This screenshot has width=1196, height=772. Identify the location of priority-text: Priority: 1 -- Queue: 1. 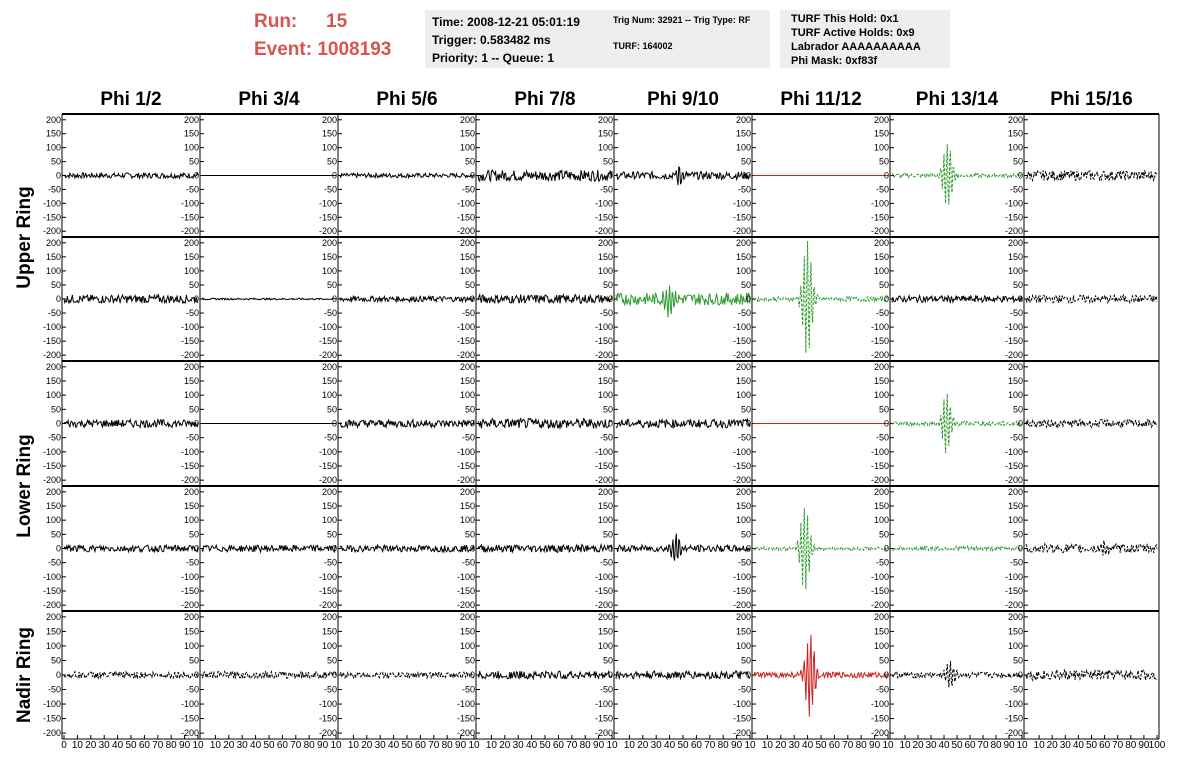
(493, 58).